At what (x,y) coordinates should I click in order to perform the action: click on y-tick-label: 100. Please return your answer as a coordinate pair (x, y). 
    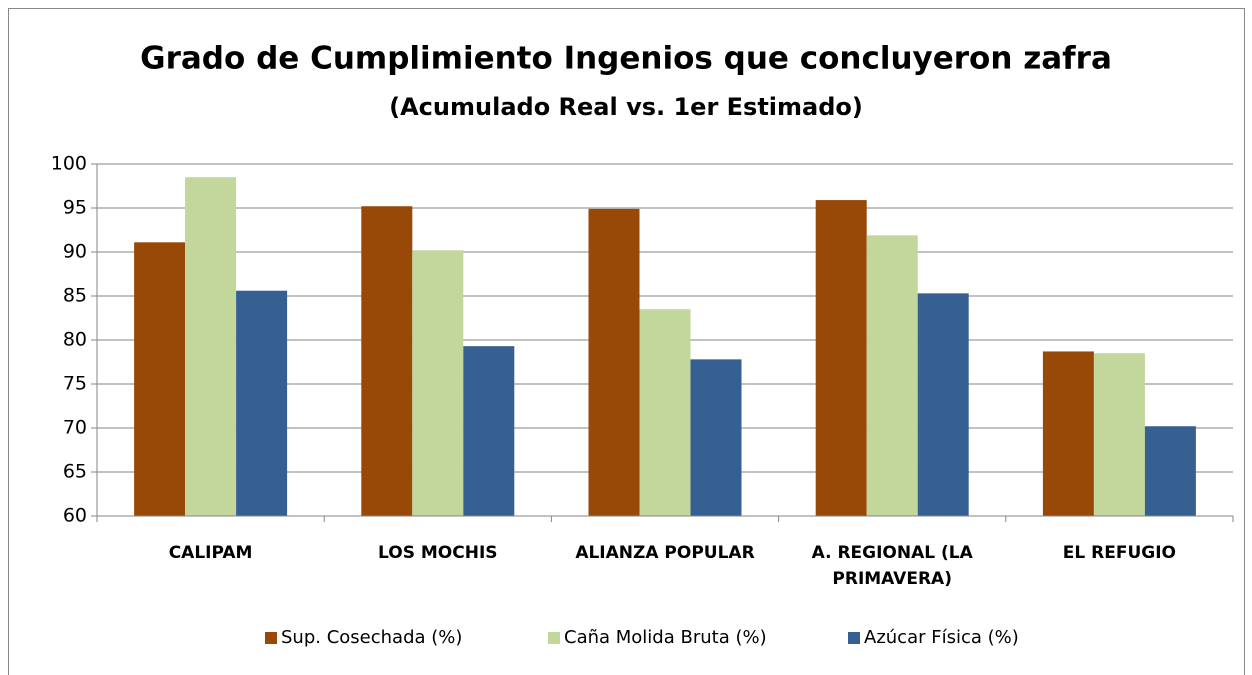
    Looking at the image, I should click on (69, 164).